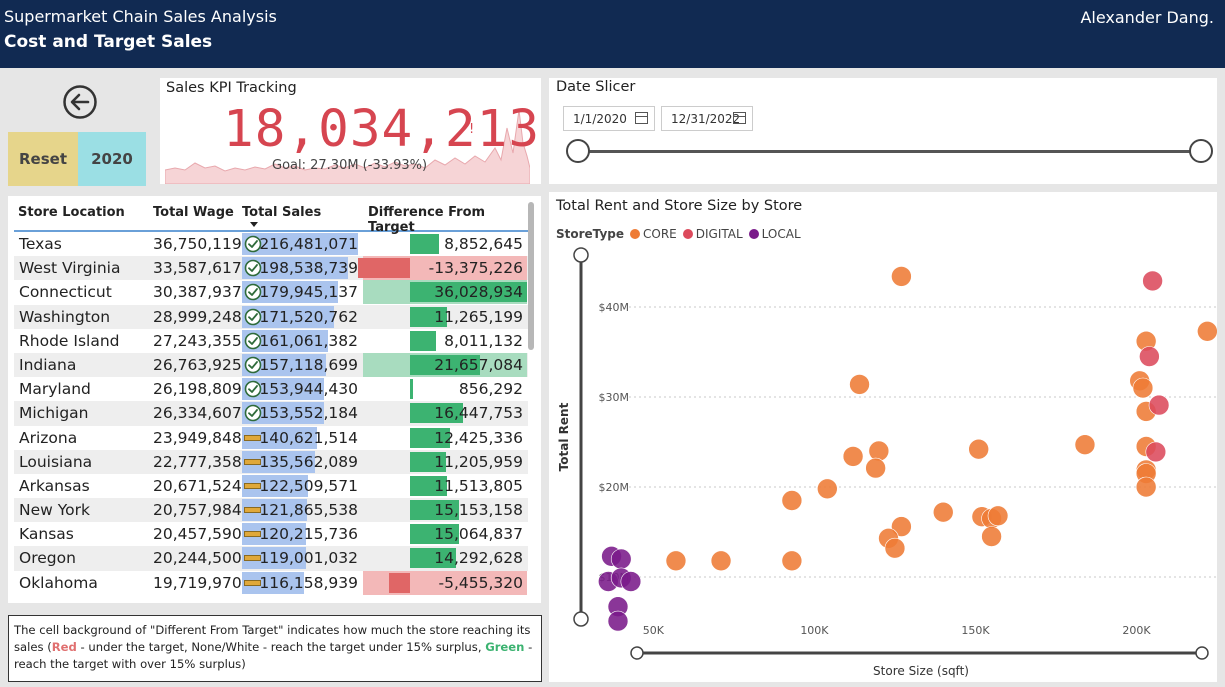  I want to click on store-location-cell: Kansas, so click(46, 534).